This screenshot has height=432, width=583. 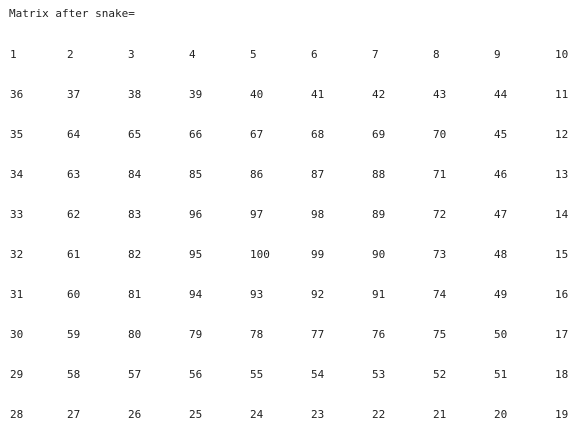 What do you see at coordinates (440, 174) in the screenshot?
I see `matrix-cell: 71` at bounding box center [440, 174].